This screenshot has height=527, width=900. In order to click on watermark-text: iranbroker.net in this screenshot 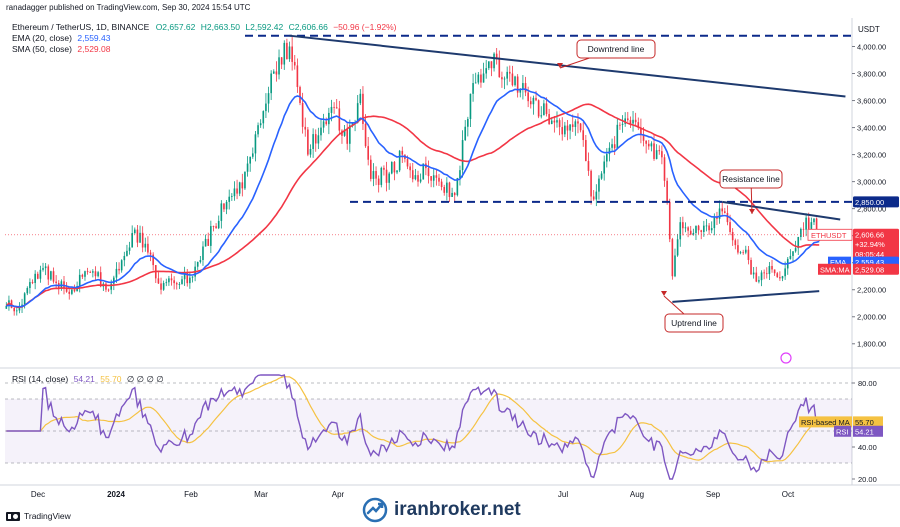, I will do `click(457, 509)`.